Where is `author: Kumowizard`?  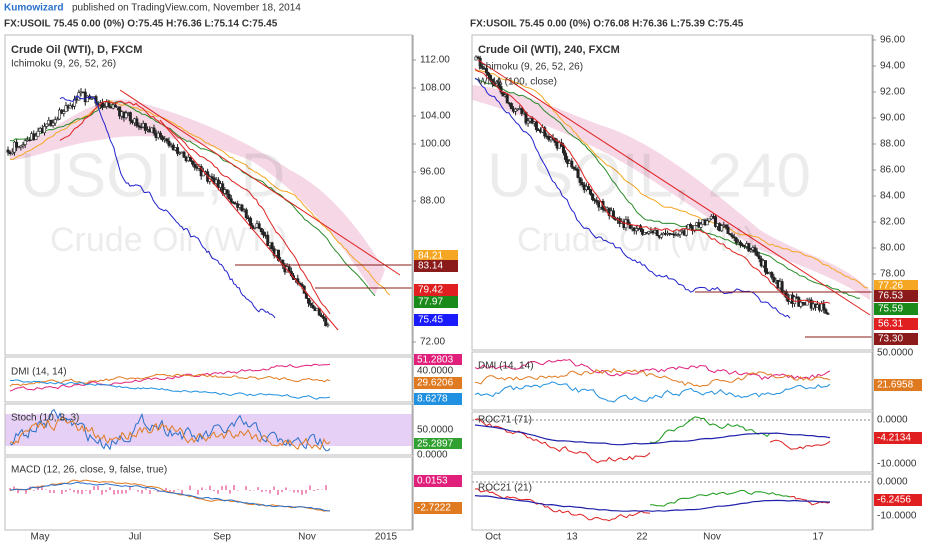 author: Kumowizard is located at coordinates (33, 8).